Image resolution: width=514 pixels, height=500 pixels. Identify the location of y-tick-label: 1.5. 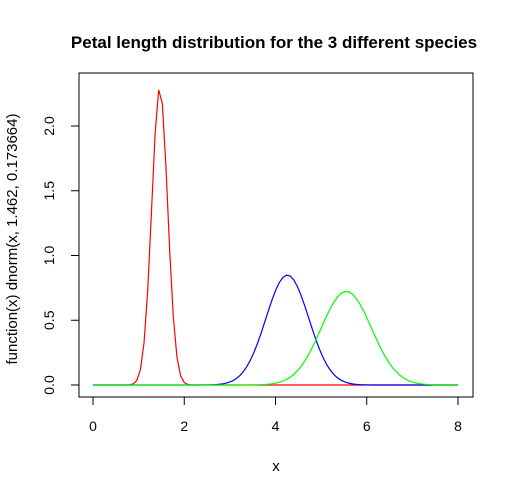
(49, 191).